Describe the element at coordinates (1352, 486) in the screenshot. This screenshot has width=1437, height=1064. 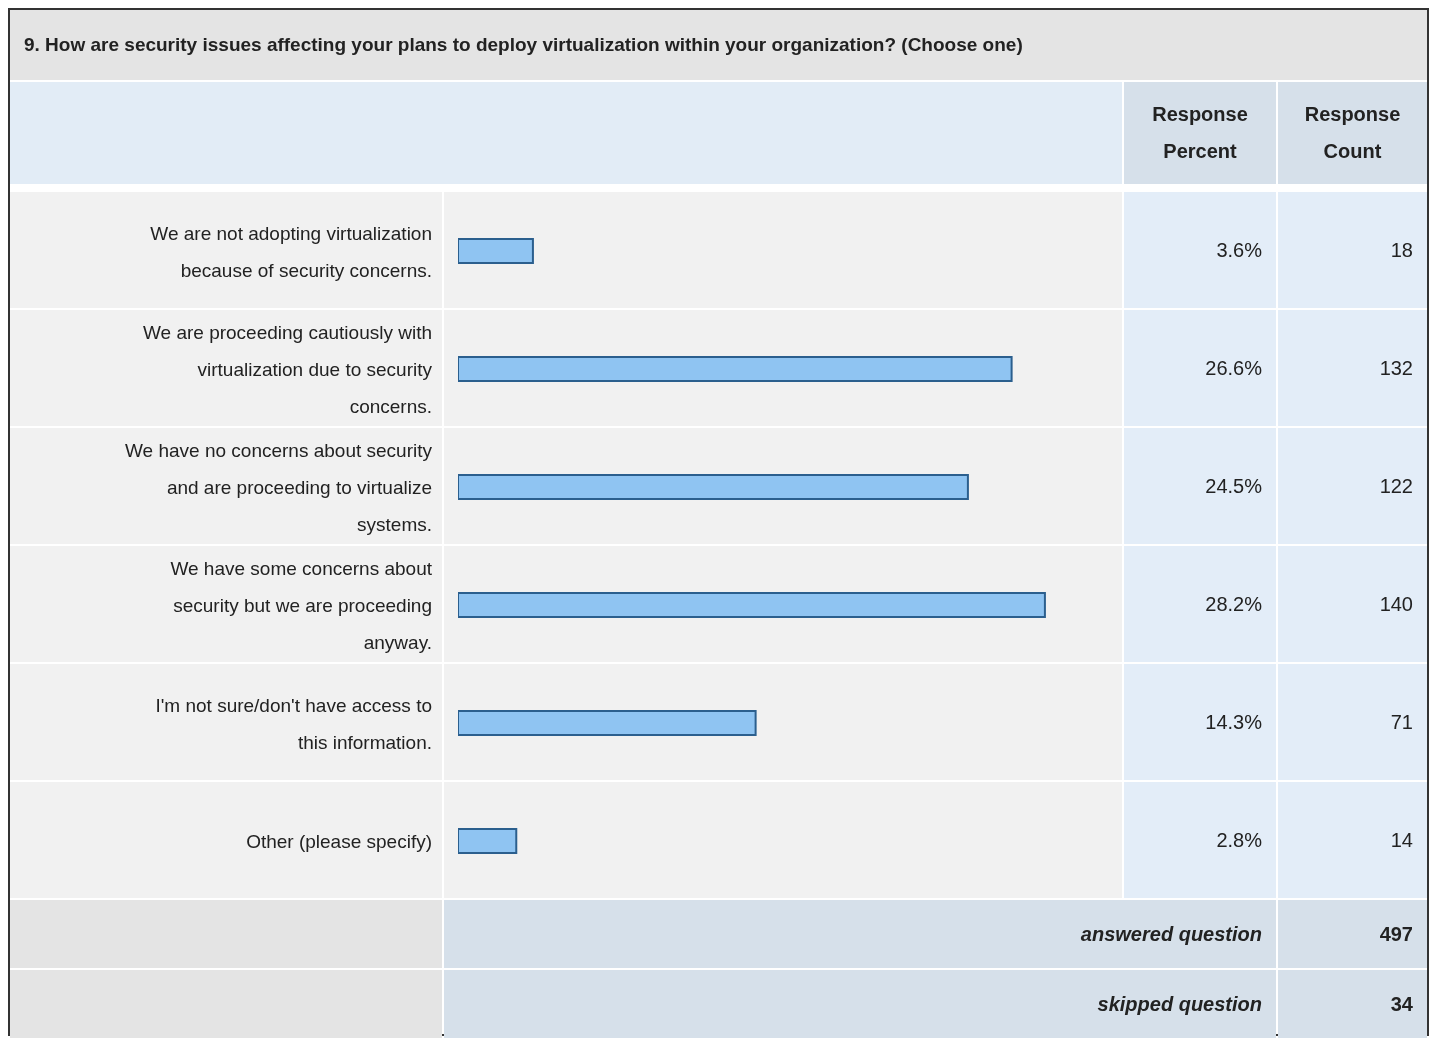
I see `text: 122` at that location.